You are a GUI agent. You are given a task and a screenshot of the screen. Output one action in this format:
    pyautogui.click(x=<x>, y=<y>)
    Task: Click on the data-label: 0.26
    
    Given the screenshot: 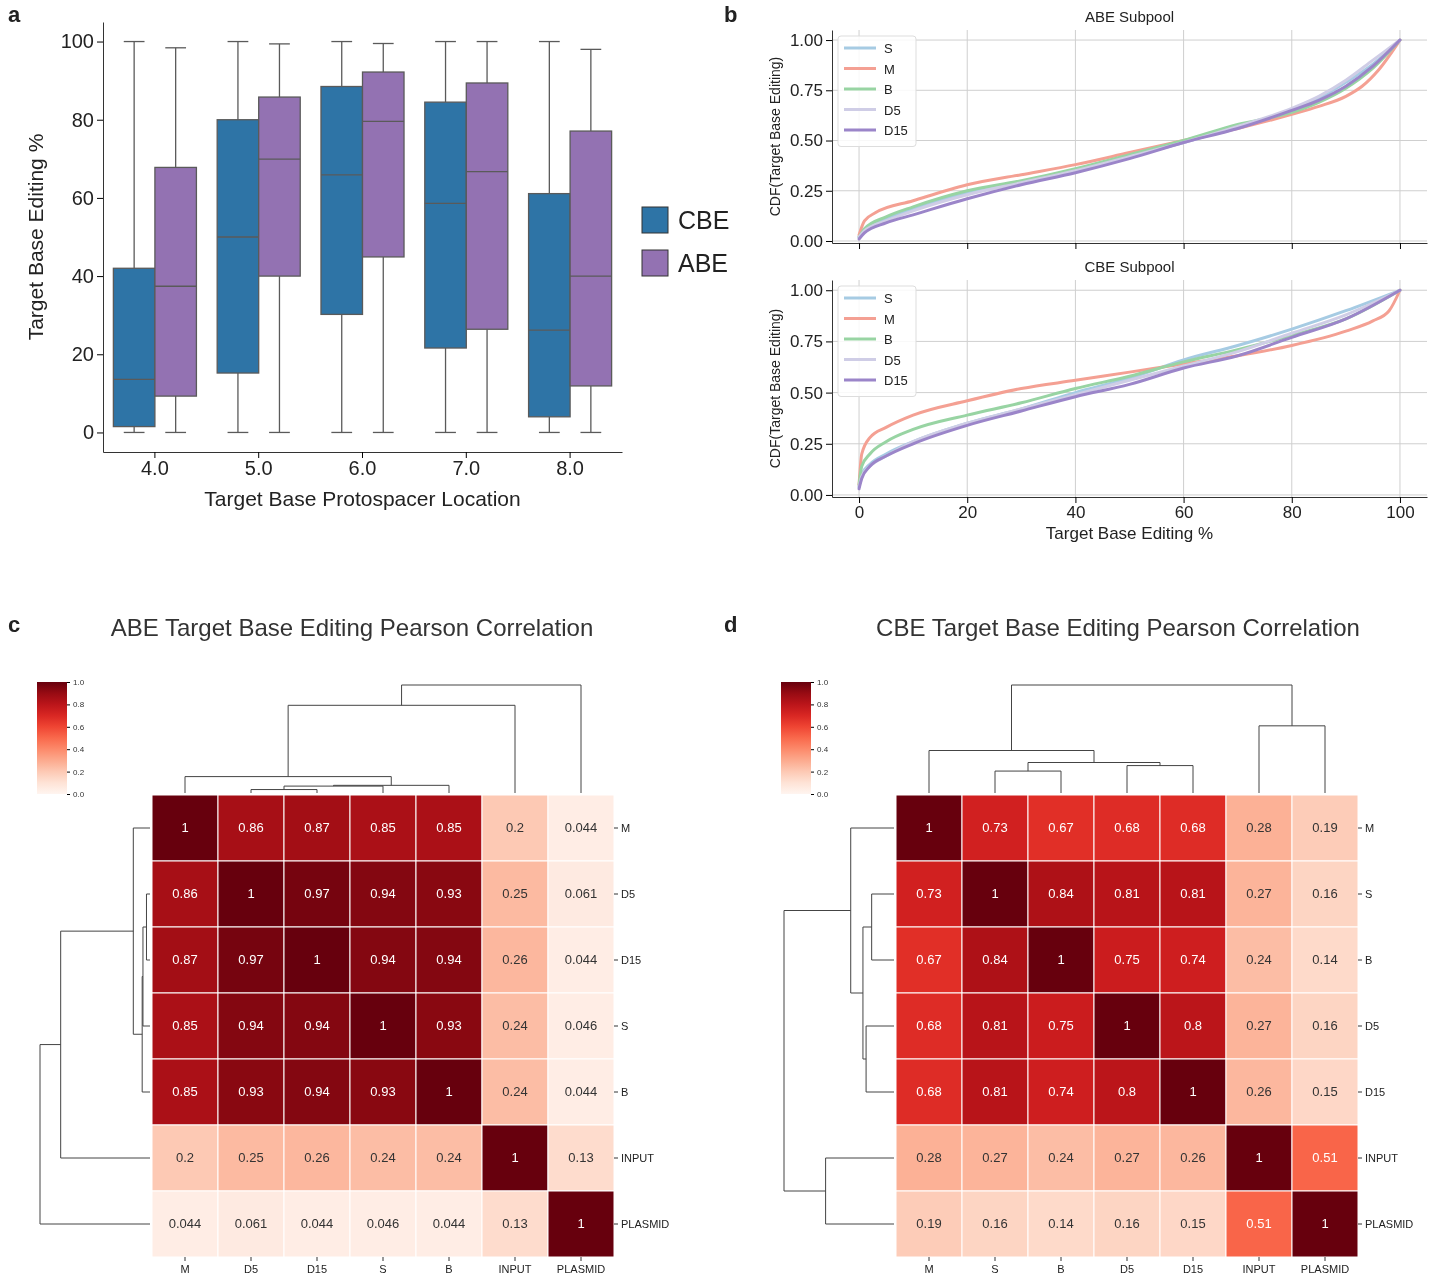 What is the action you would take?
    pyautogui.click(x=515, y=959)
    